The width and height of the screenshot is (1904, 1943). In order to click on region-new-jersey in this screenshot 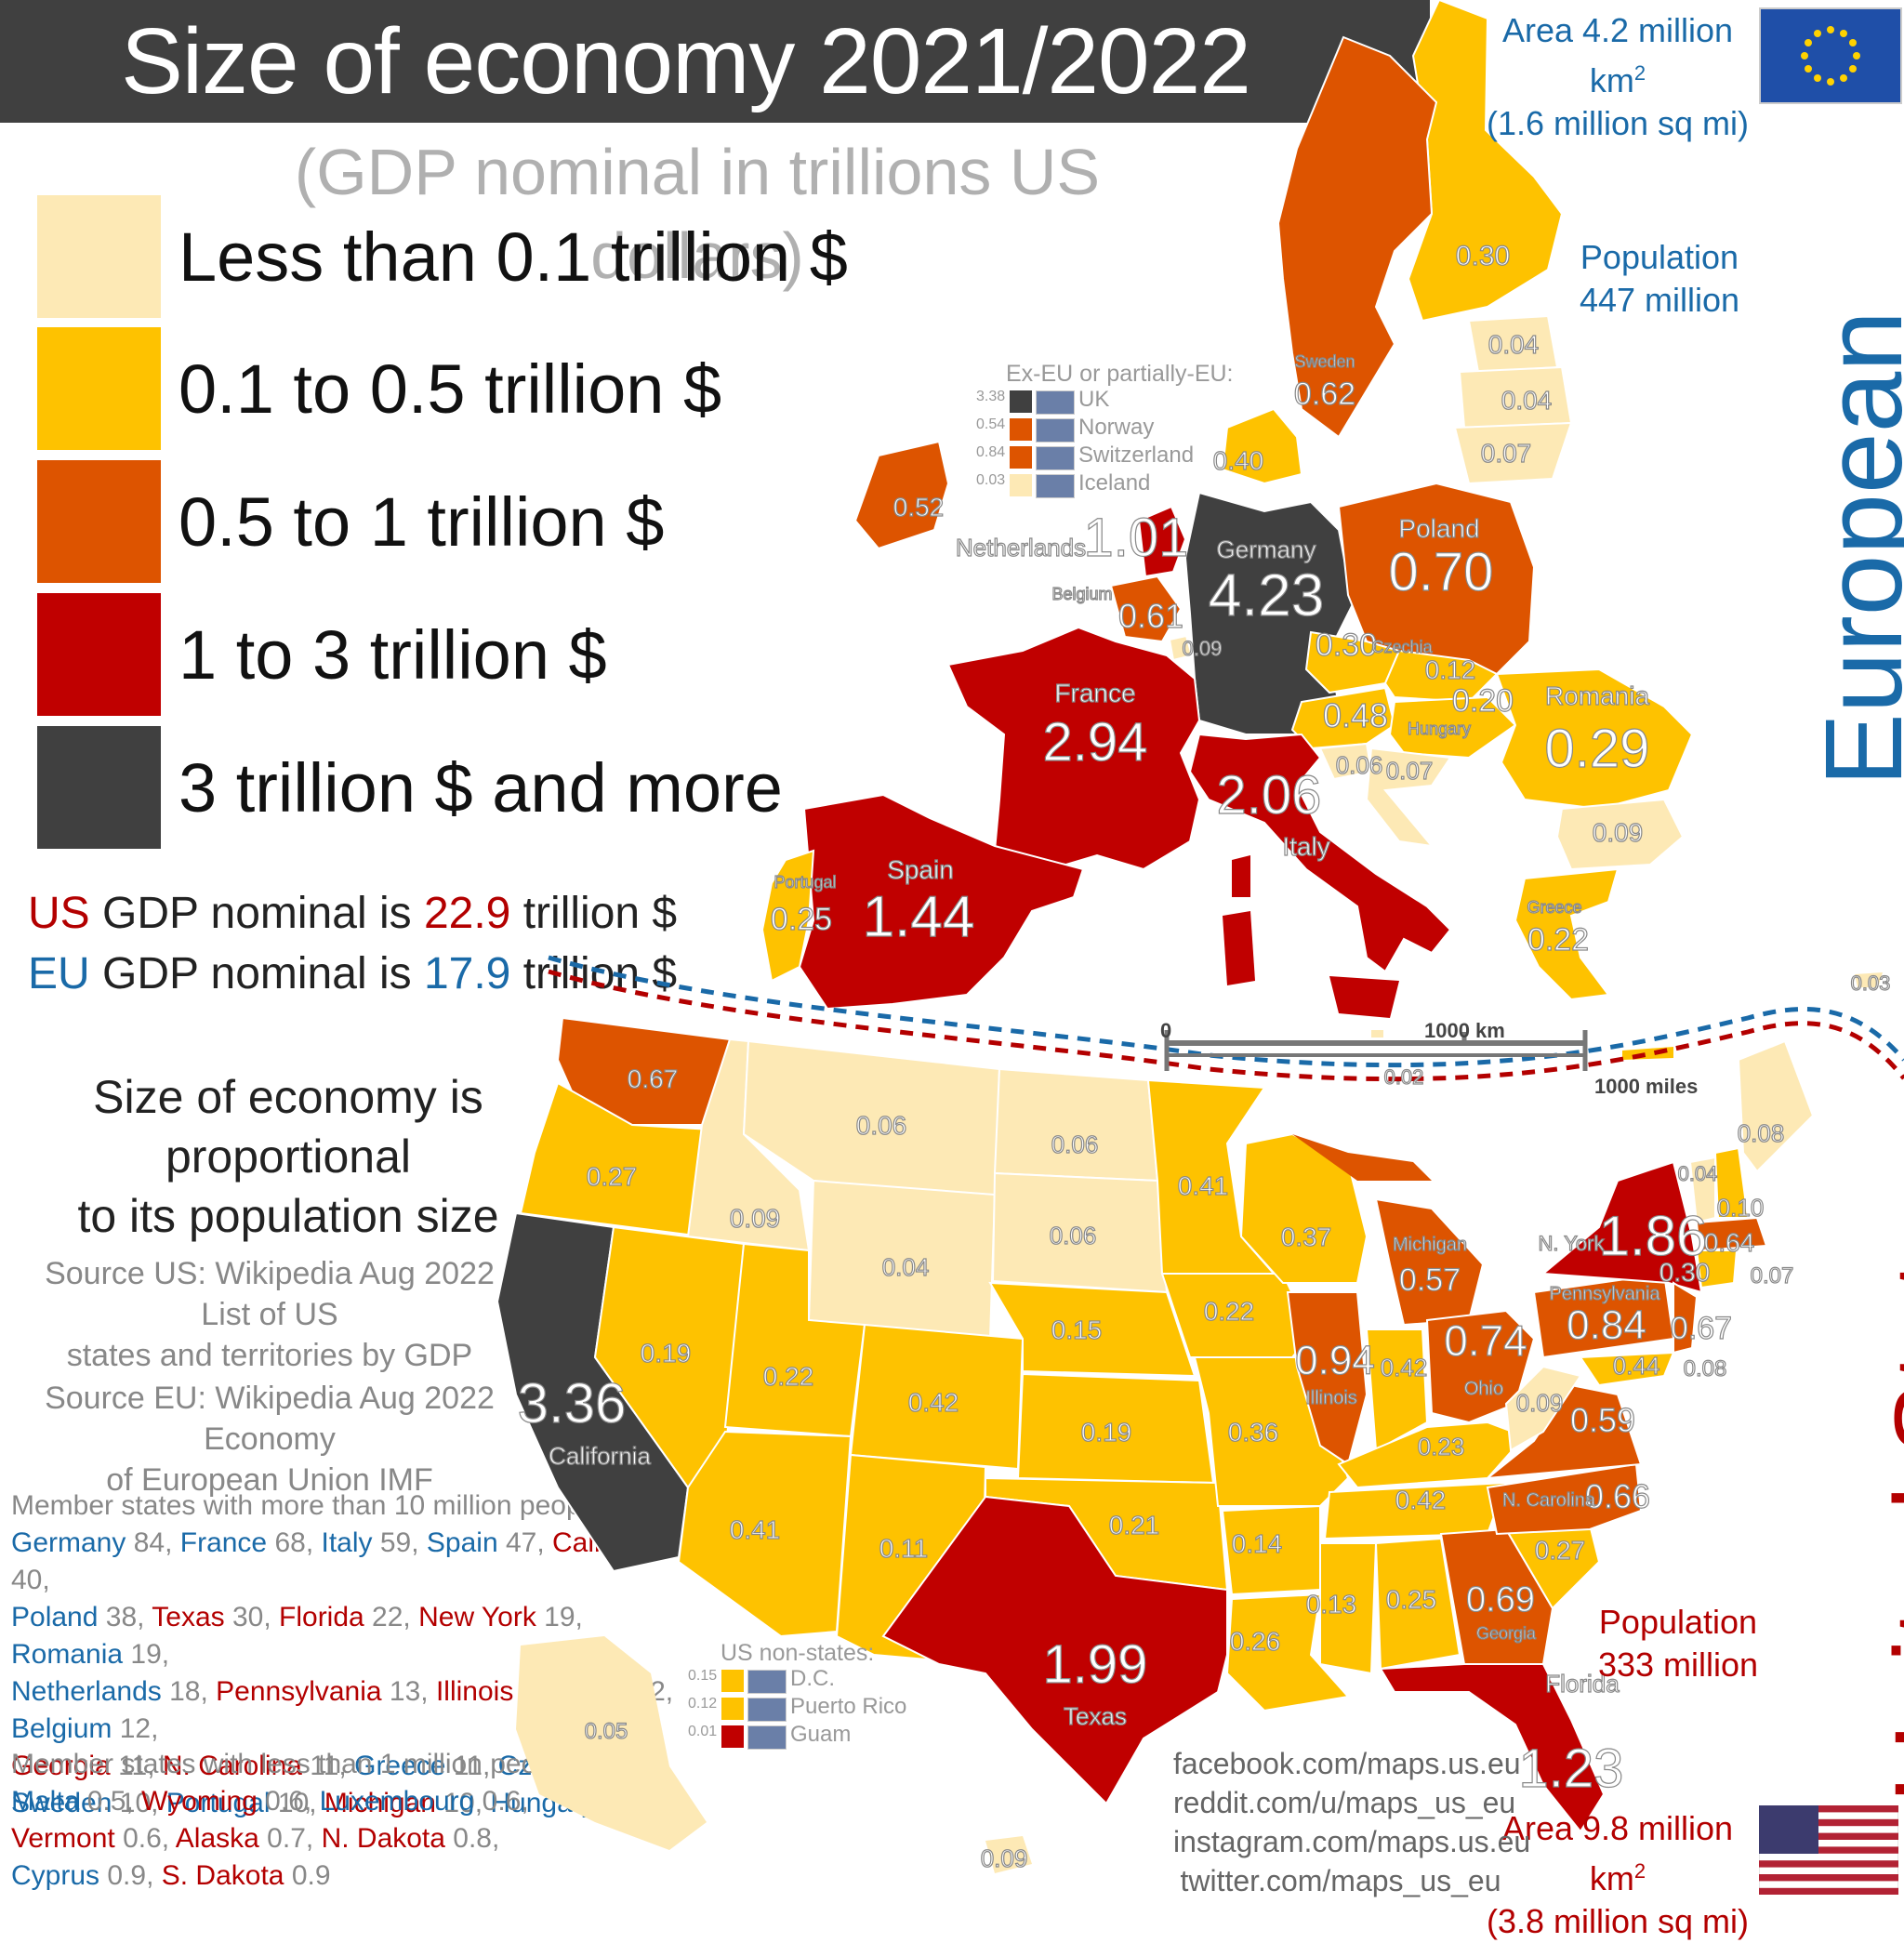, I will do `click(1686, 1318)`.